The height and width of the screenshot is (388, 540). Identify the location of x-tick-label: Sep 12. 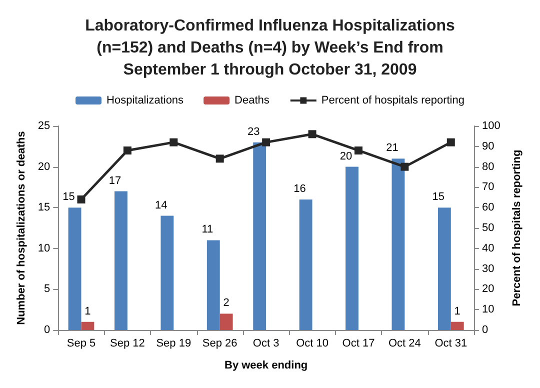
(127, 344).